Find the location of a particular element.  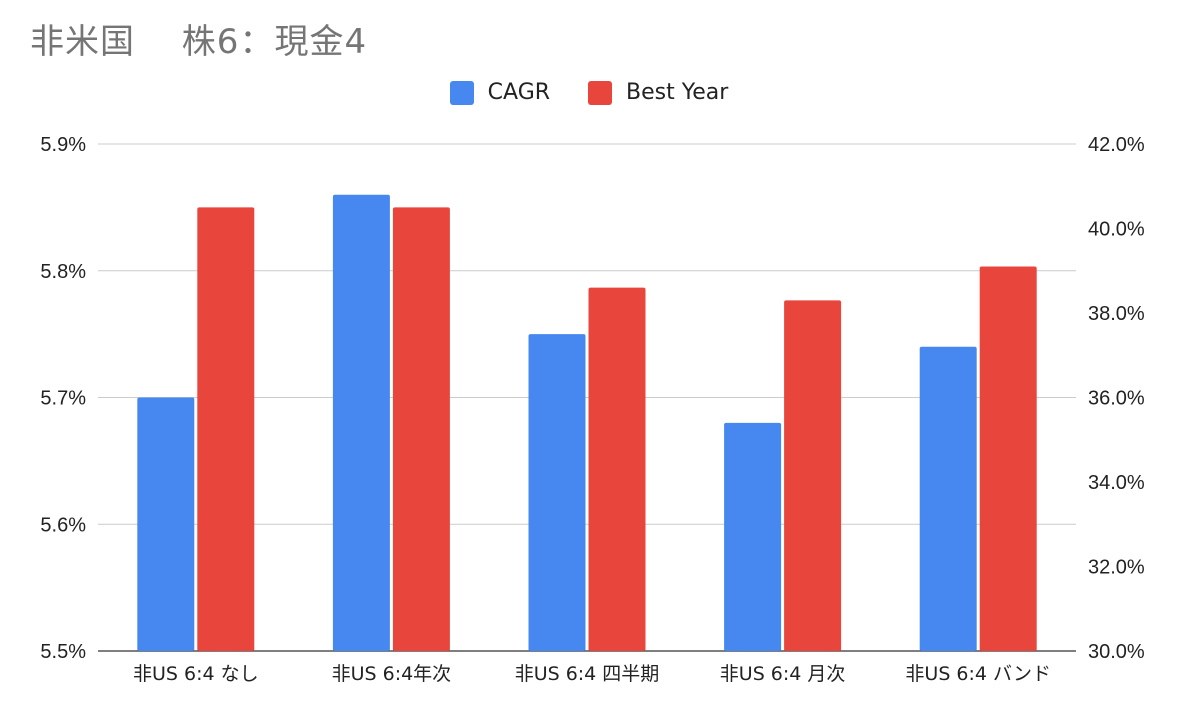

x-category-label: 非US 6:4年次 is located at coordinates (392, 674).